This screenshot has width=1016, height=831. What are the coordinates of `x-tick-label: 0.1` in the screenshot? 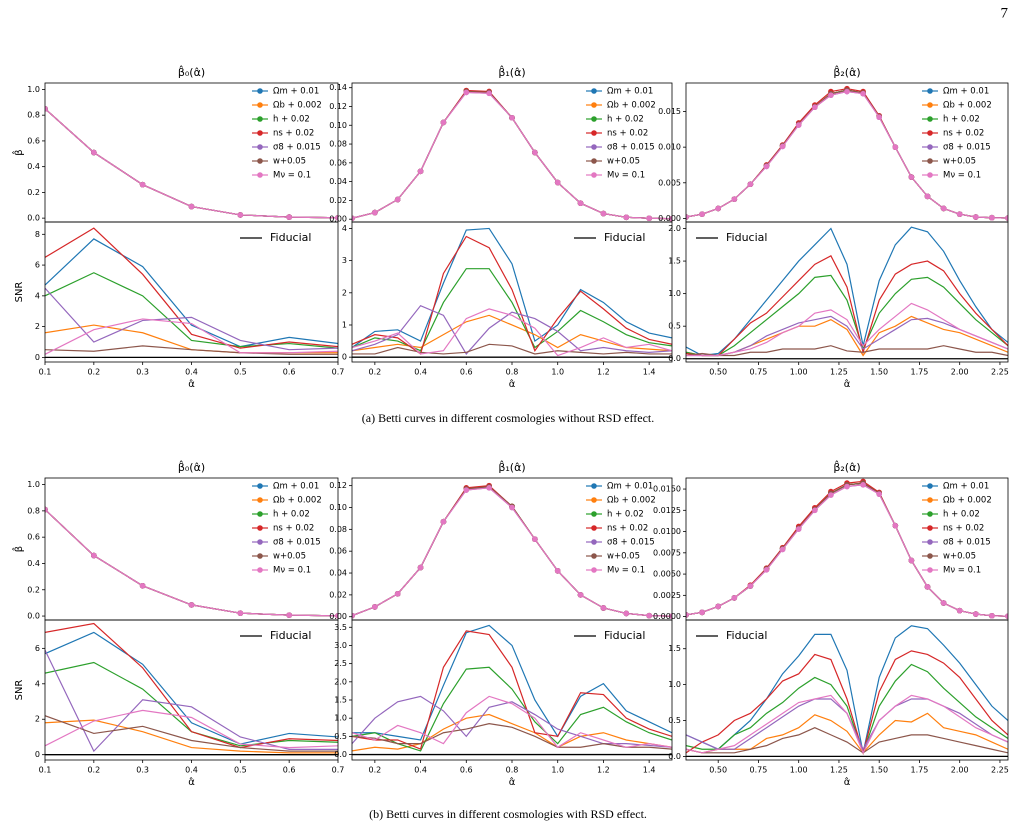 It's located at (45, 770).